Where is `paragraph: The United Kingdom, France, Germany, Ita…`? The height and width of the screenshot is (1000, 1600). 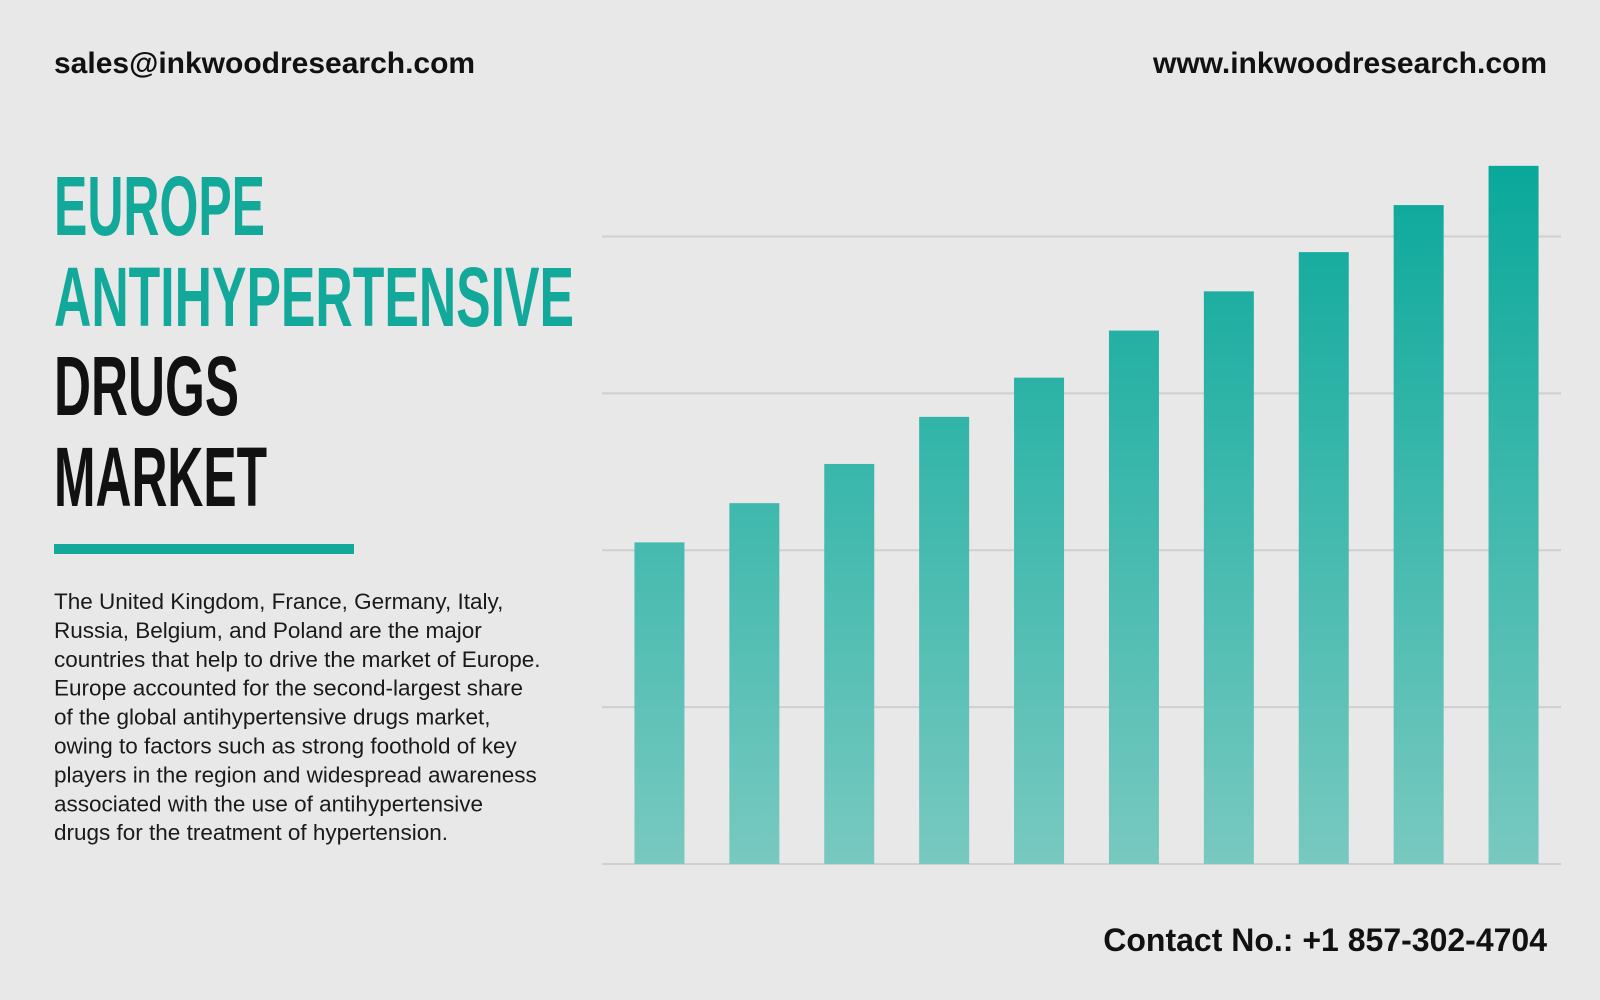 paragraph: The United Kingdom, France, Germany, Ita… is located at coordinates (297, 717).